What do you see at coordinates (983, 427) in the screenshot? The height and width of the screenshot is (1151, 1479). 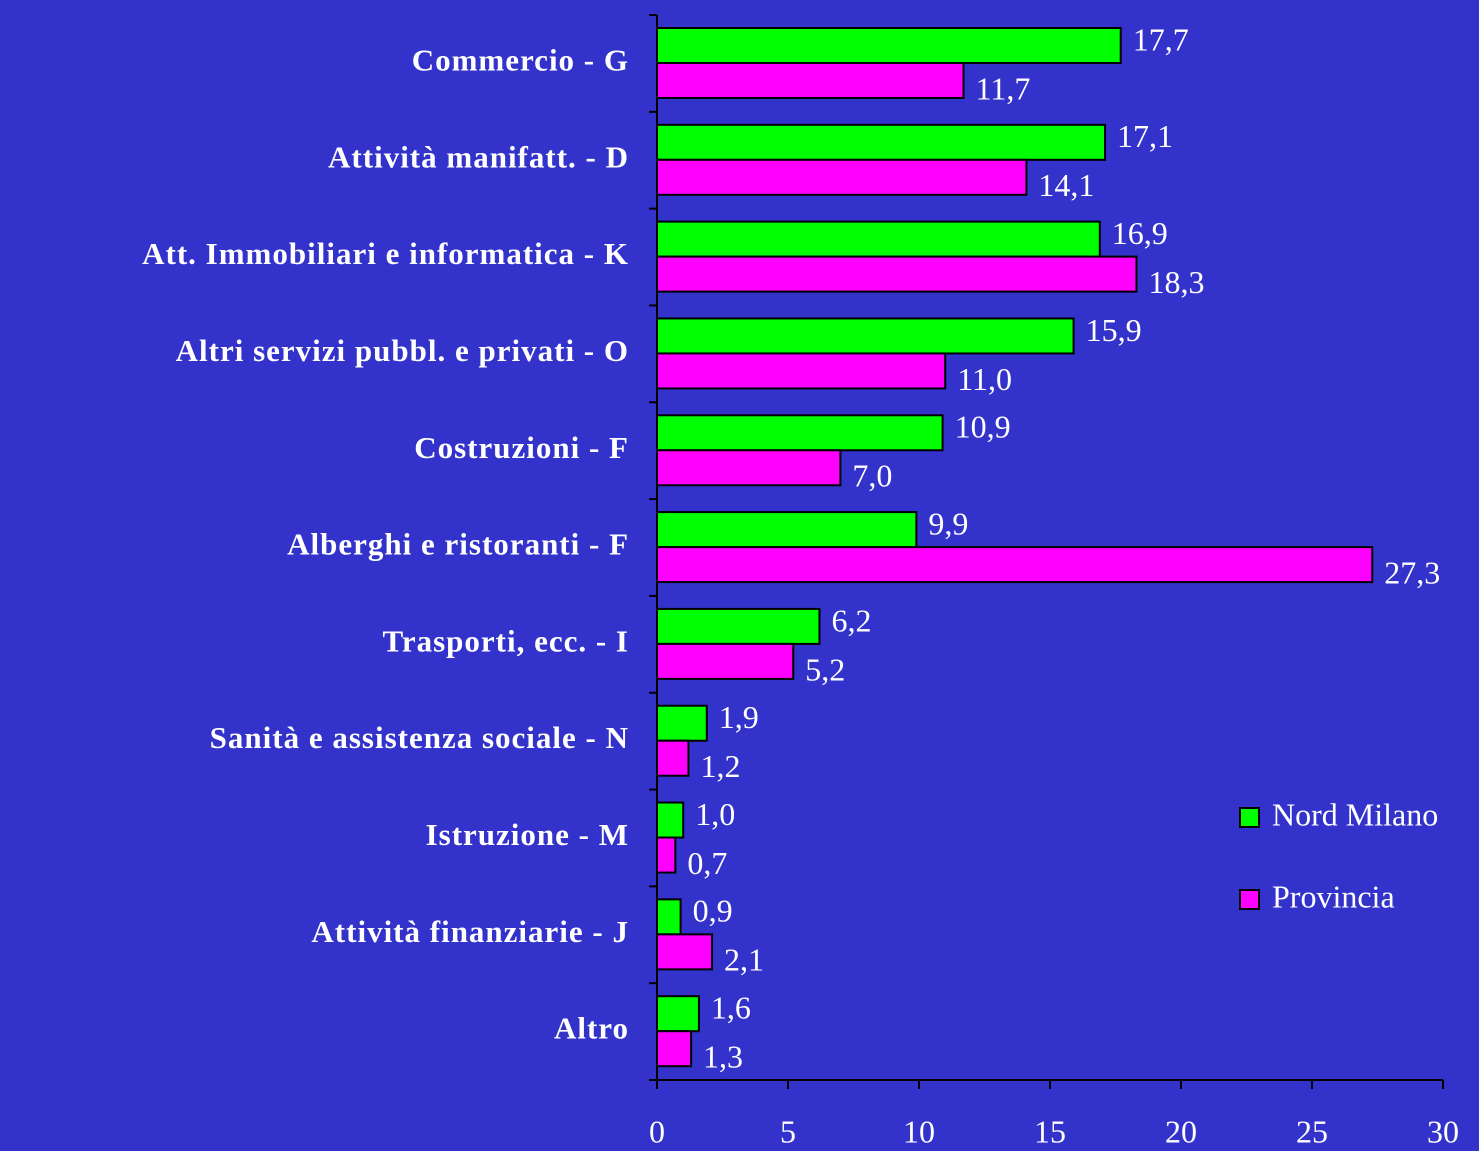 I see `value-label: 10,9` at bounding box center [983, 427].